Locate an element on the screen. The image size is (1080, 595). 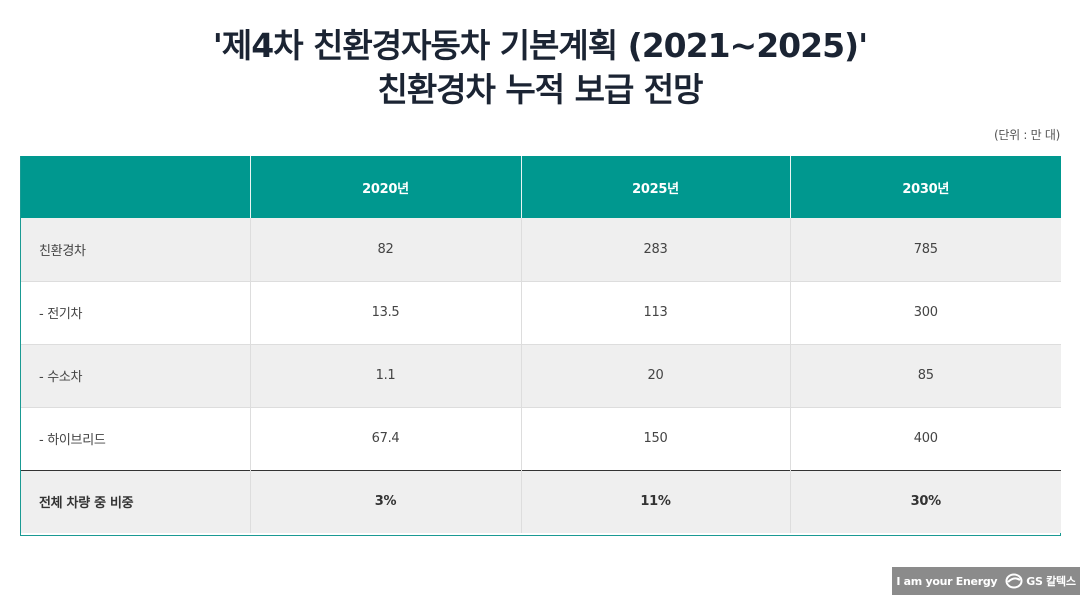
footer-brand-badge: I am your Energy GS 칼텍스 is located at coordinates (986, 581).